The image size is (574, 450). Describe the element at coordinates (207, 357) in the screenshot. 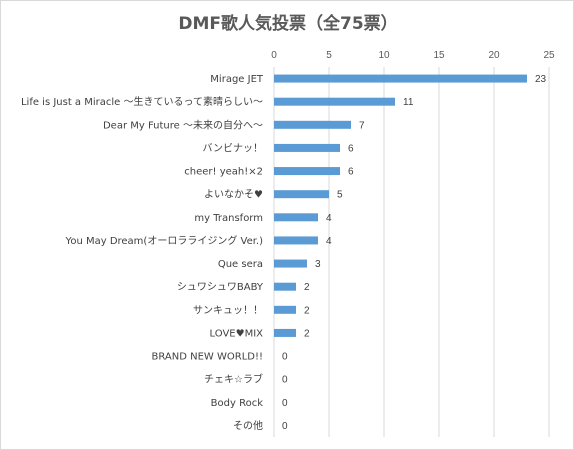

I see `category-label: BRAND NEW WORLD!!` at that location.